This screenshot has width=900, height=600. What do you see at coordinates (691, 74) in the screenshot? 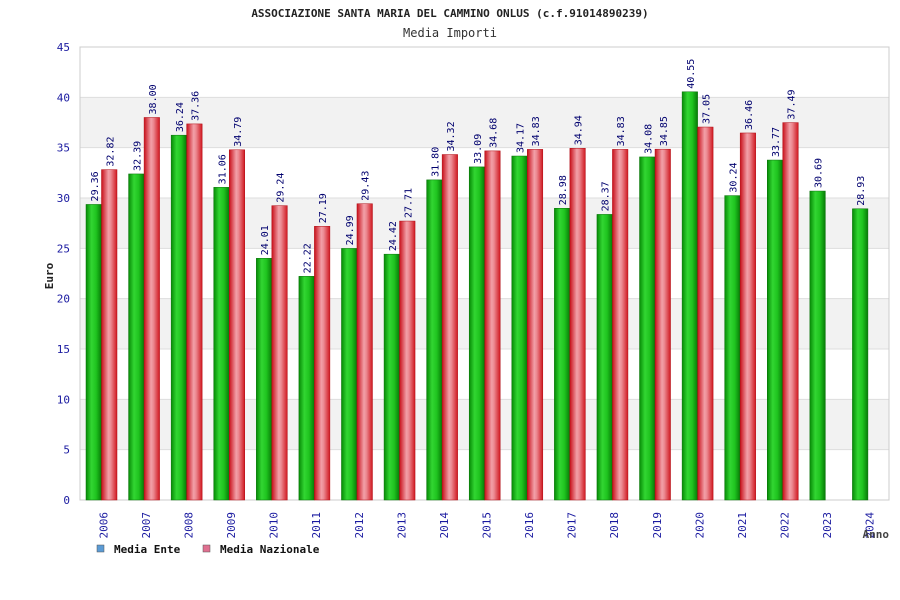
I see `data-label: 40.55` at bounding box center [691, 74].